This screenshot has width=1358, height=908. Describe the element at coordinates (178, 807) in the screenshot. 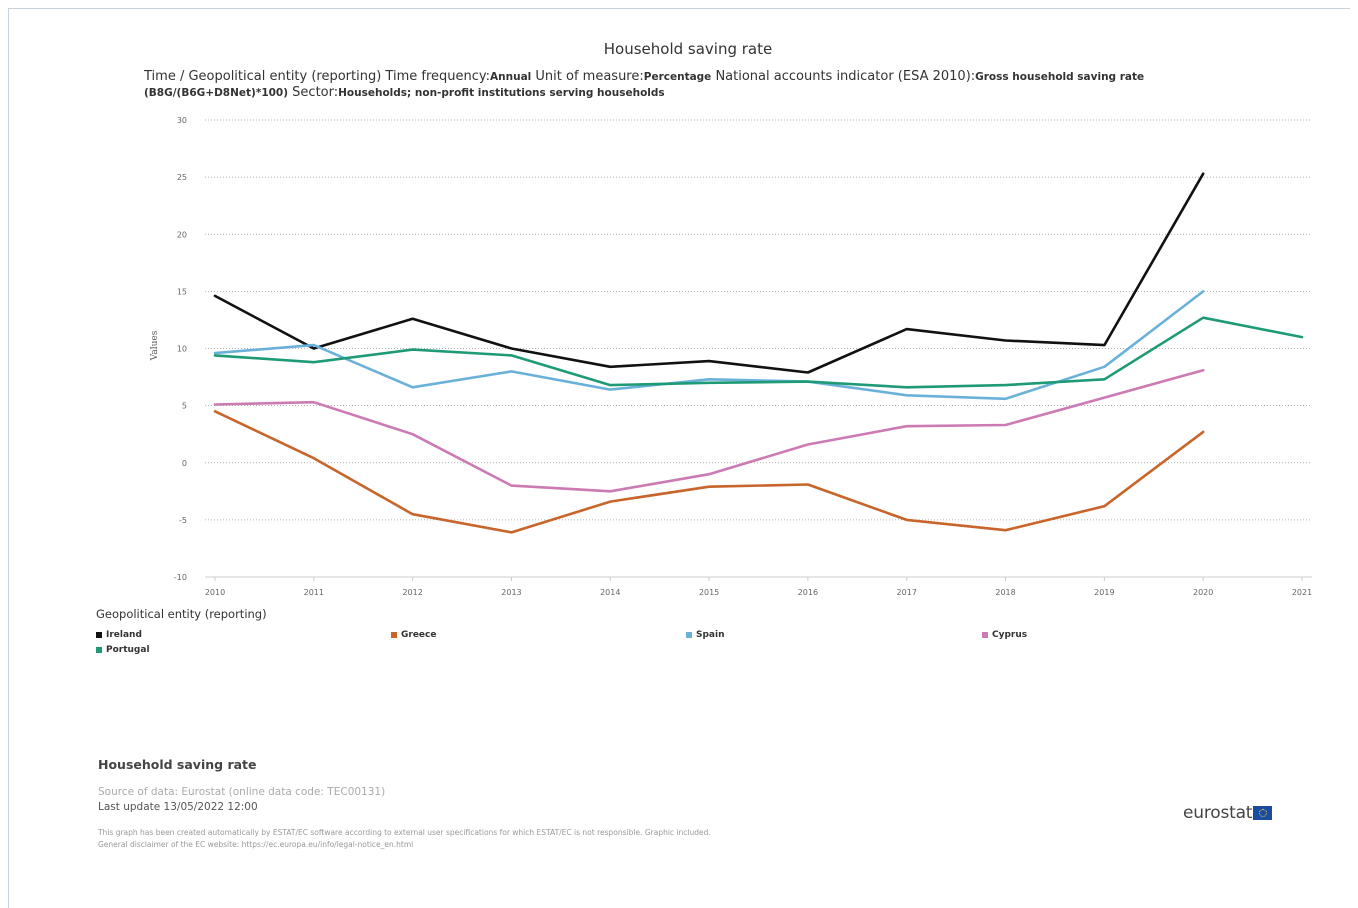

I see `last-update: Last update 13/05/2022 12:00` at that location.